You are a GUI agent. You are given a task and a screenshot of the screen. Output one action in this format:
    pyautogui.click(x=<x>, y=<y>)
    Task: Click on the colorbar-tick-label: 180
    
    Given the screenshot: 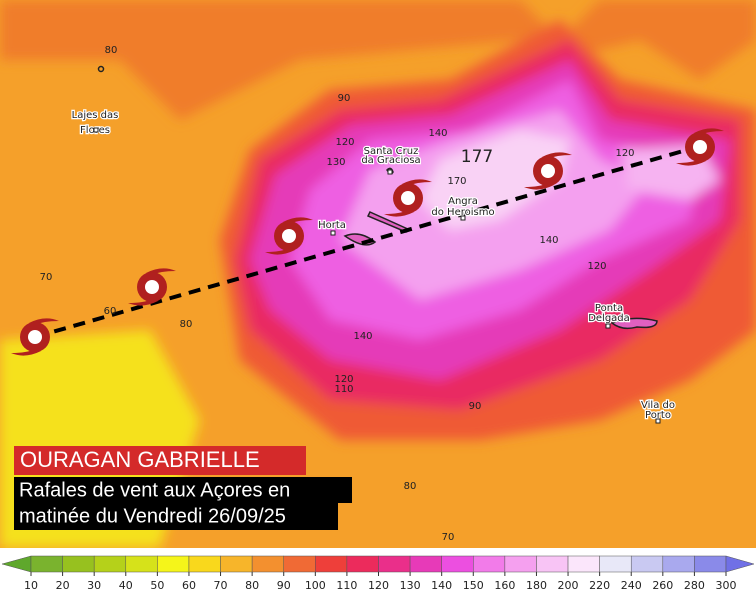 What is the action you would take?
    pyautogui.click(x=536, y=585)
    